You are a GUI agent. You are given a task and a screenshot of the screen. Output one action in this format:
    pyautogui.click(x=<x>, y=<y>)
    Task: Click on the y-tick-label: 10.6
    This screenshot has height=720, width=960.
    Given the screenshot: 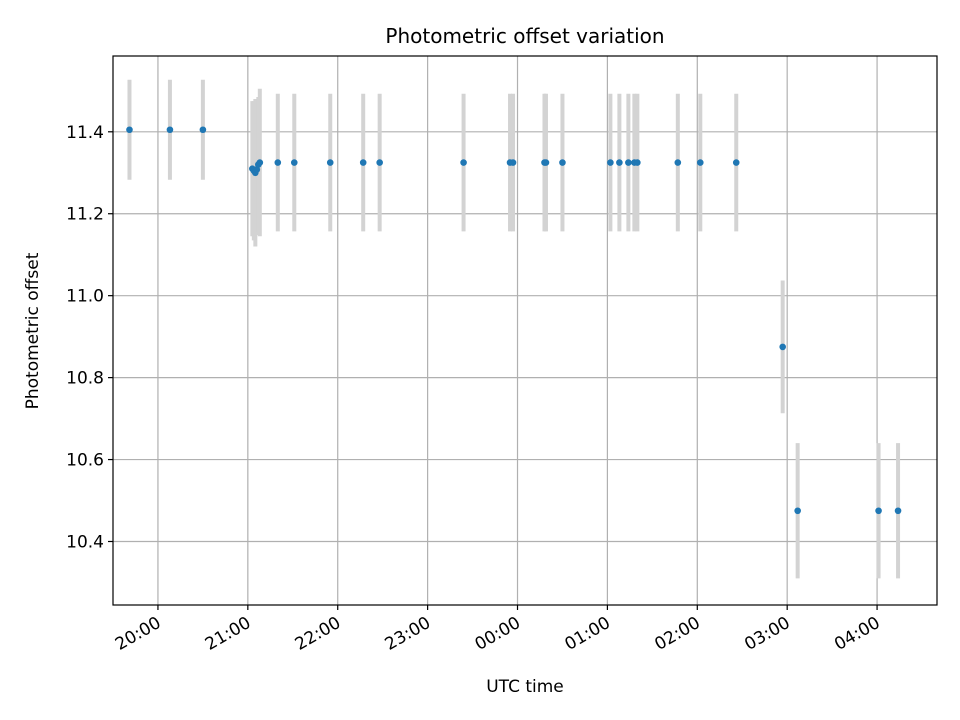 What is the action you would take?
    pyautogui.click(x=85, y=461)
    